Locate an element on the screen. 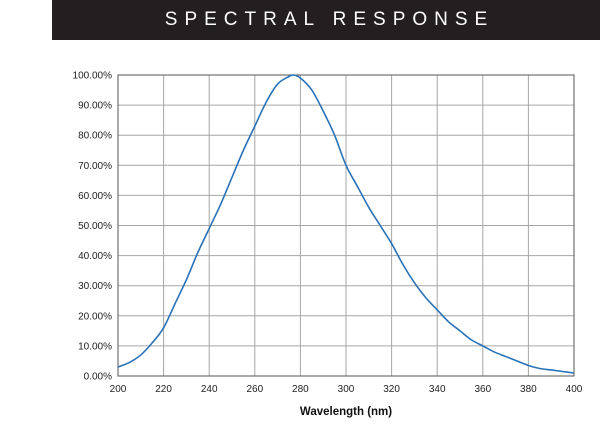  x-tick-label: 380 is located at coordinates (528, 389).